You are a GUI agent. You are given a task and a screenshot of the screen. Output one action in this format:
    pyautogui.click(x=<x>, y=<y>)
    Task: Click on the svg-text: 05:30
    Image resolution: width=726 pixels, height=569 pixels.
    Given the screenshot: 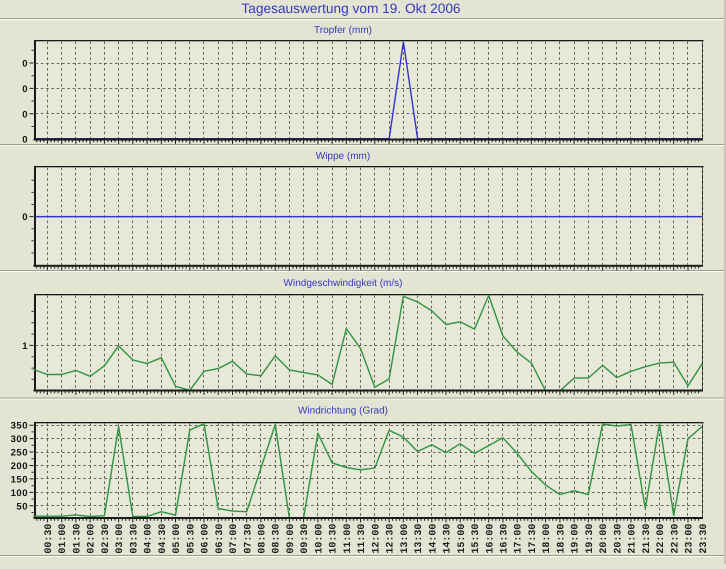 What is the action you would take?
    pyautogui.click(x=191, y=539)
    